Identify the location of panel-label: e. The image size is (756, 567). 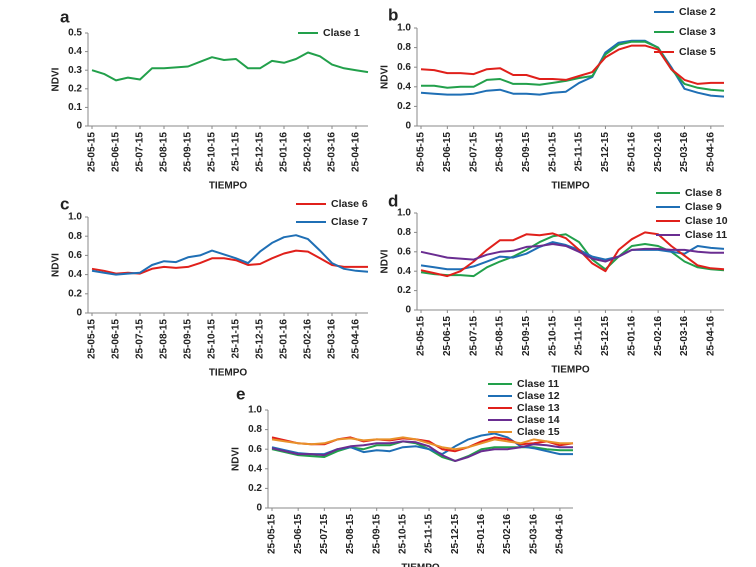
(240, 393).